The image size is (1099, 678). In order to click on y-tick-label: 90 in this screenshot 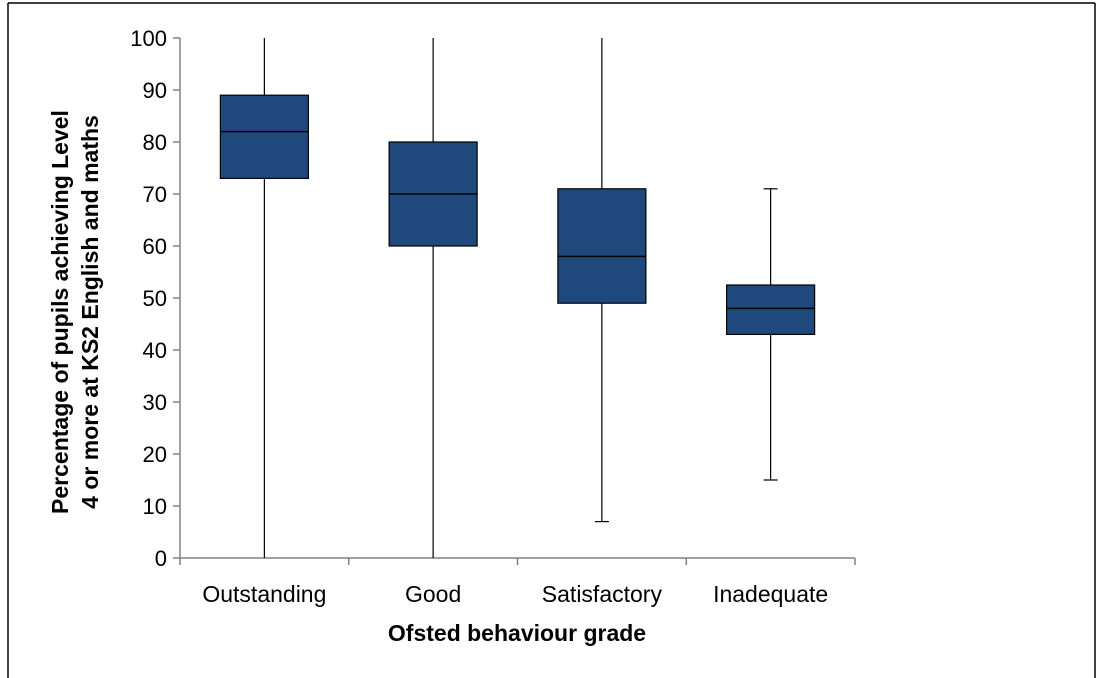, I will do `click(155, 90)`.